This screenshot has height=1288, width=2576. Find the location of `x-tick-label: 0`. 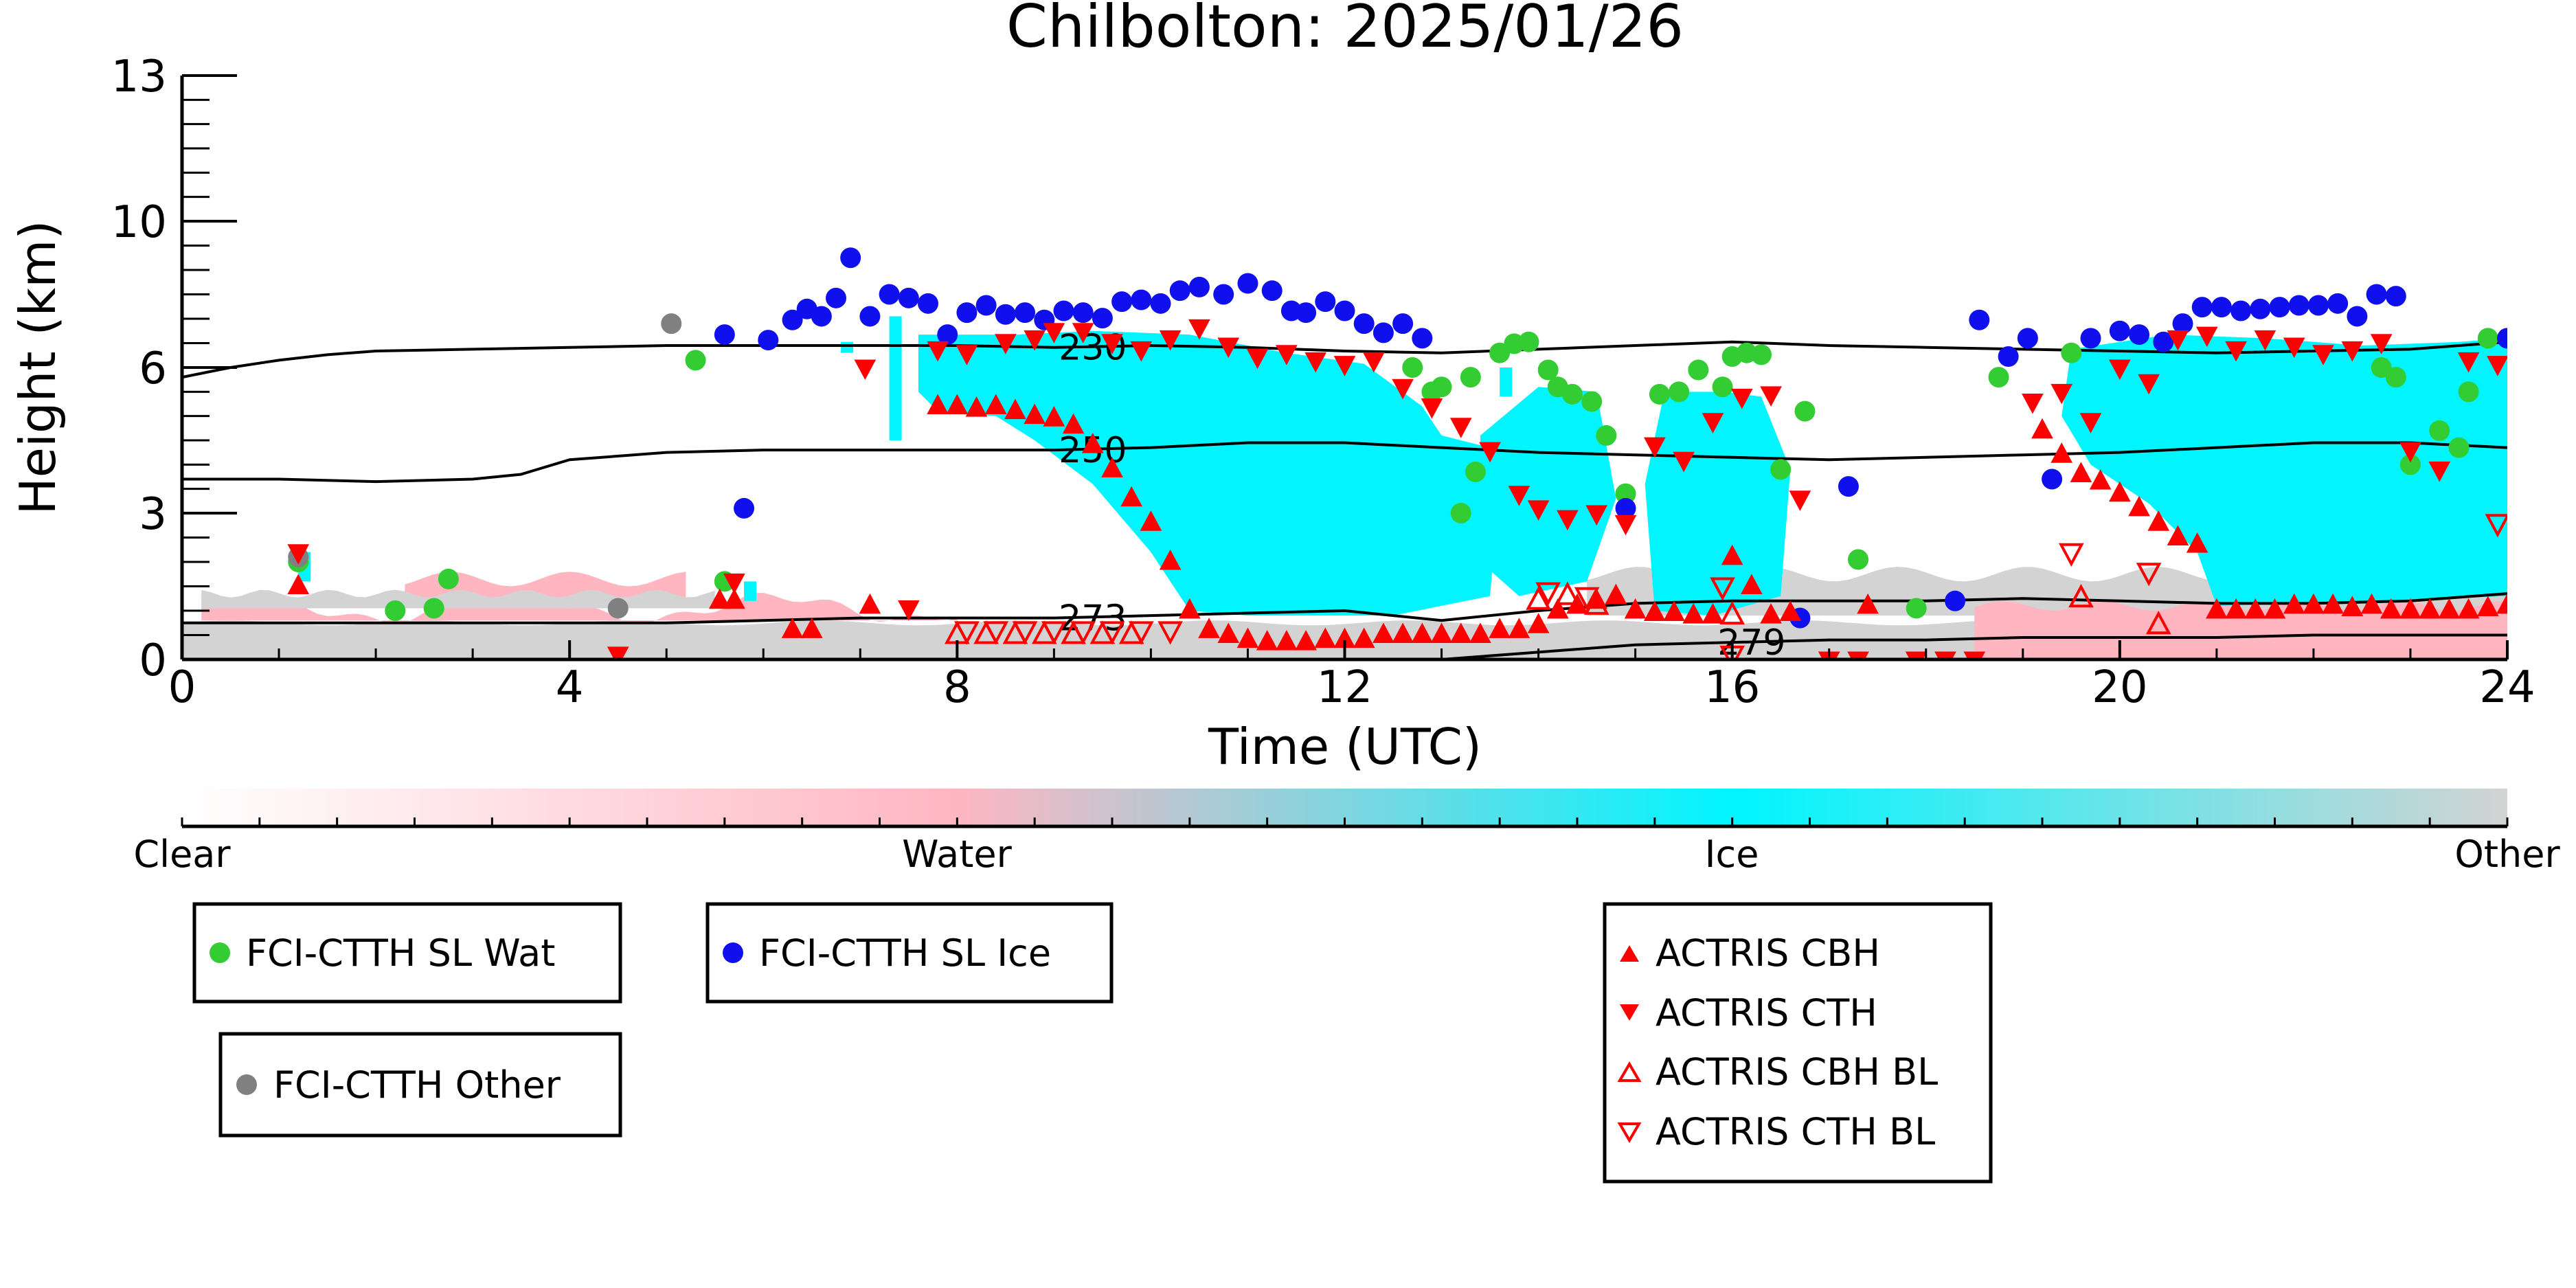

x-tick-label: 0 is located at coordinates (182, 687).